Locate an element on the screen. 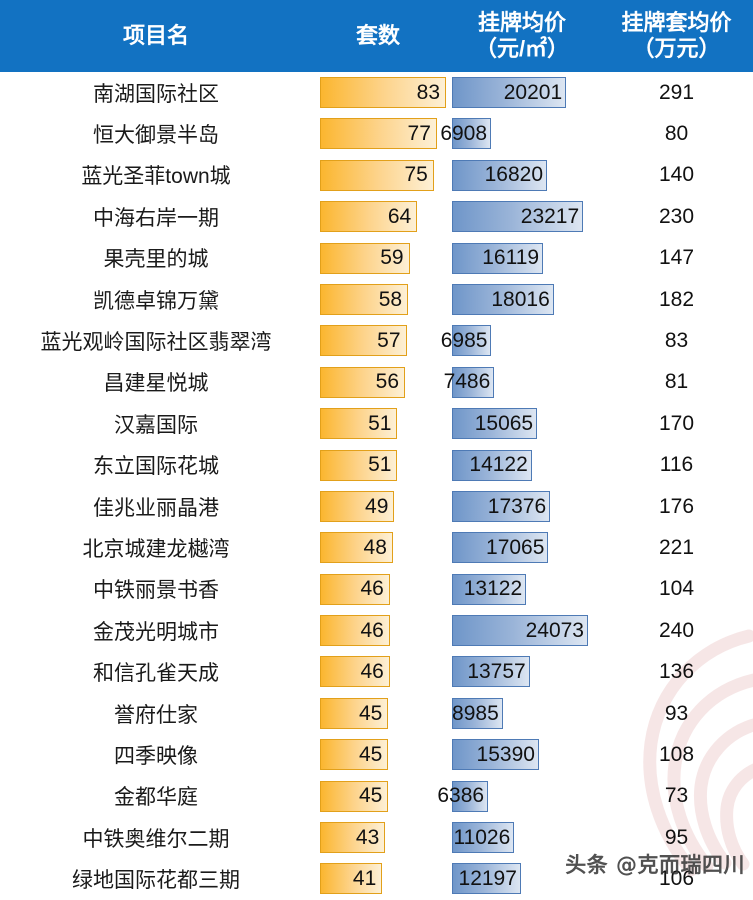  cell-count: 45 is located at coordinates (378, 796).